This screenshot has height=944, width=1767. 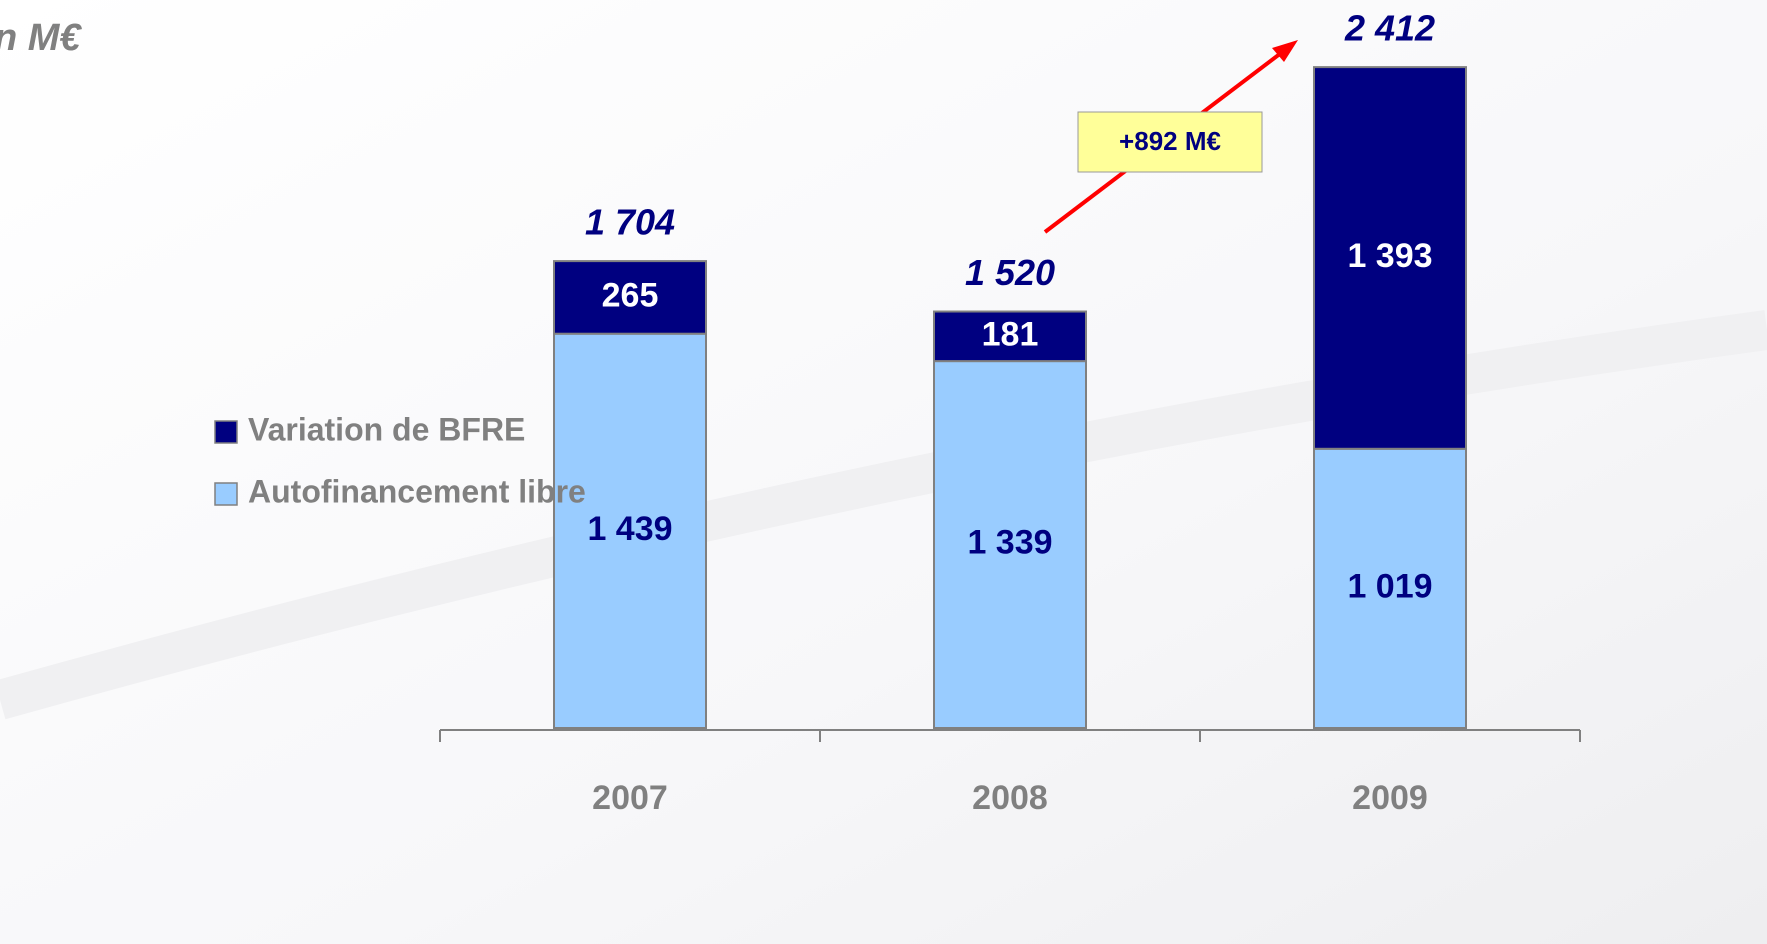 What do you see at coordinates (630, 295) in the screenshot?
I see `value-label: 265` at bounding box center [630, 295].